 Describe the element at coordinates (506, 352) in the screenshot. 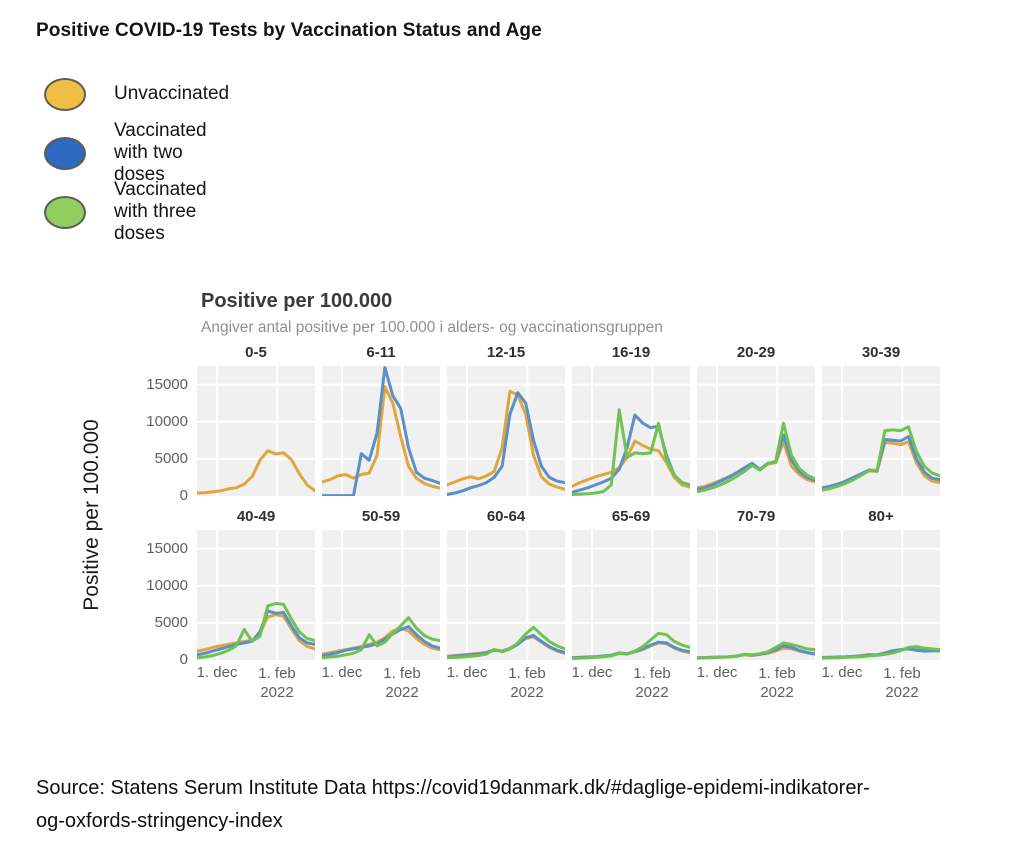

I see `panel-title: 12-15` at that location.